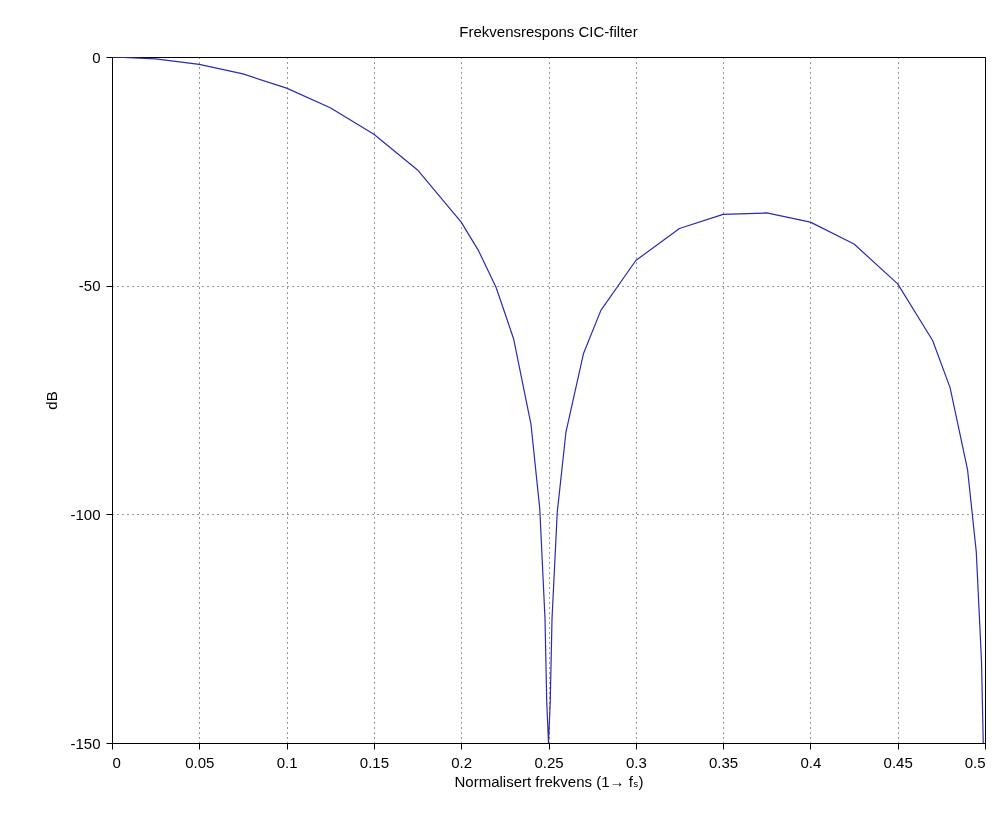 The image size is (1002, 821). I want to click on y-tick-label: -50, so click(89, 286).